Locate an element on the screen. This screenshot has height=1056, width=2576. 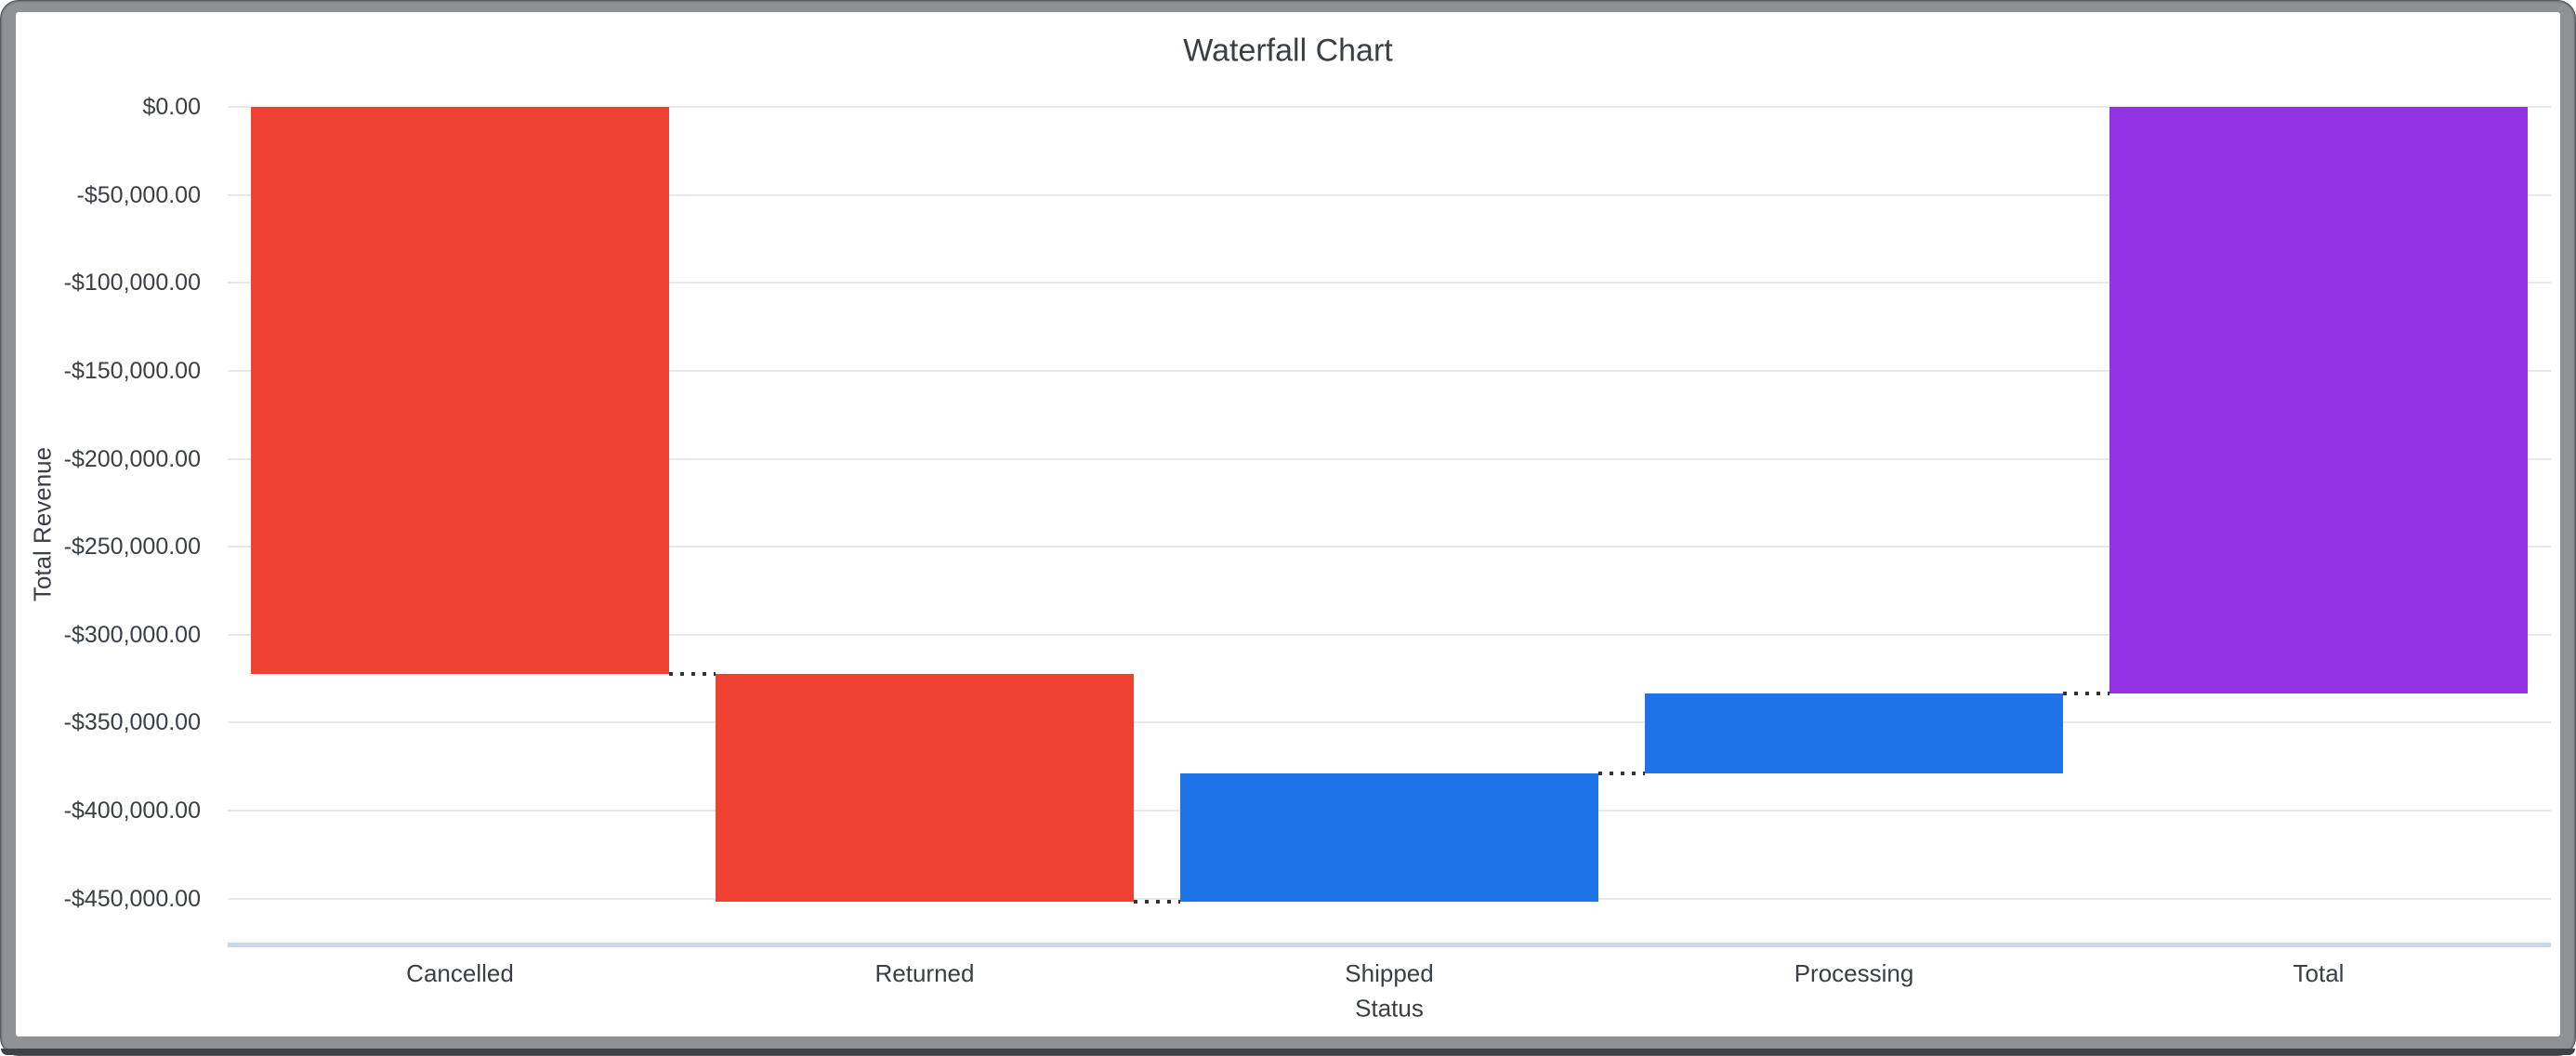
x-tick-label: Shipped is located at coordinates (1389, 973).